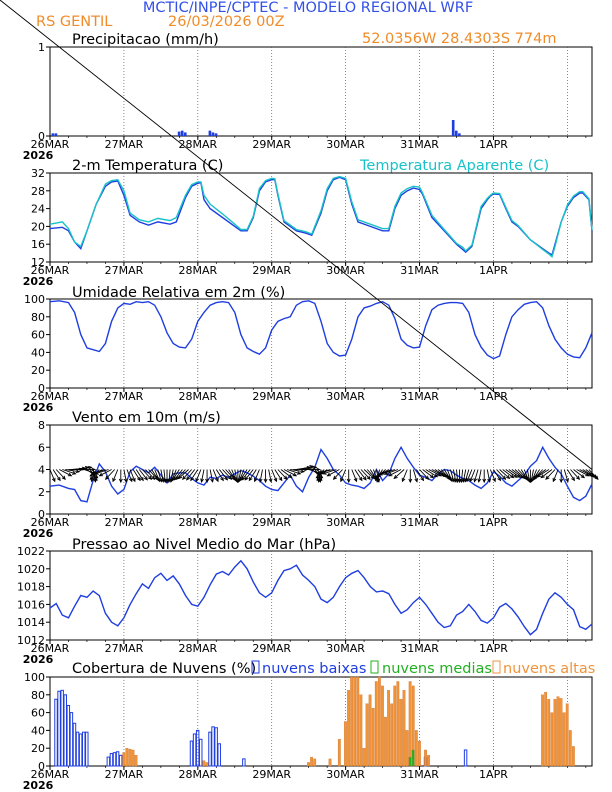  I want to click on cloud-xtick-label: 27MAR, so click(124, 774).